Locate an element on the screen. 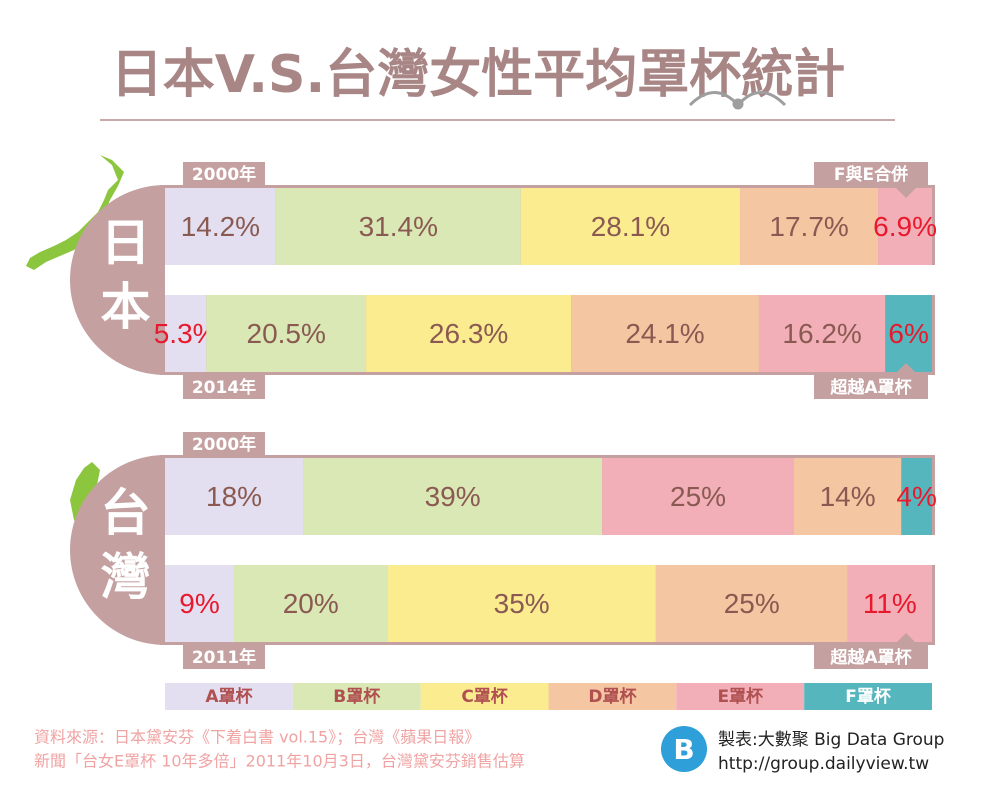 This screenshot has width=1000, height=800. legend-label: A罩杯 is located at coordinates (228, 696).